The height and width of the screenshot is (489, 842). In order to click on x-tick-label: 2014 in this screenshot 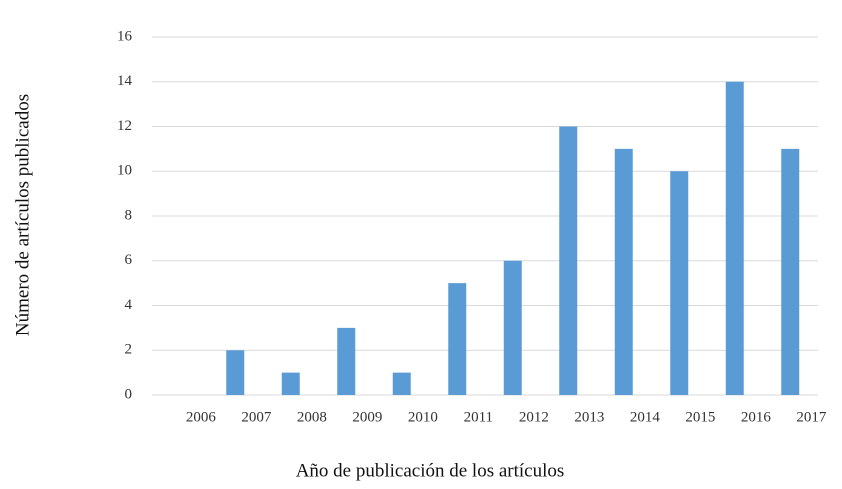, I will do `click(645, 417)`.